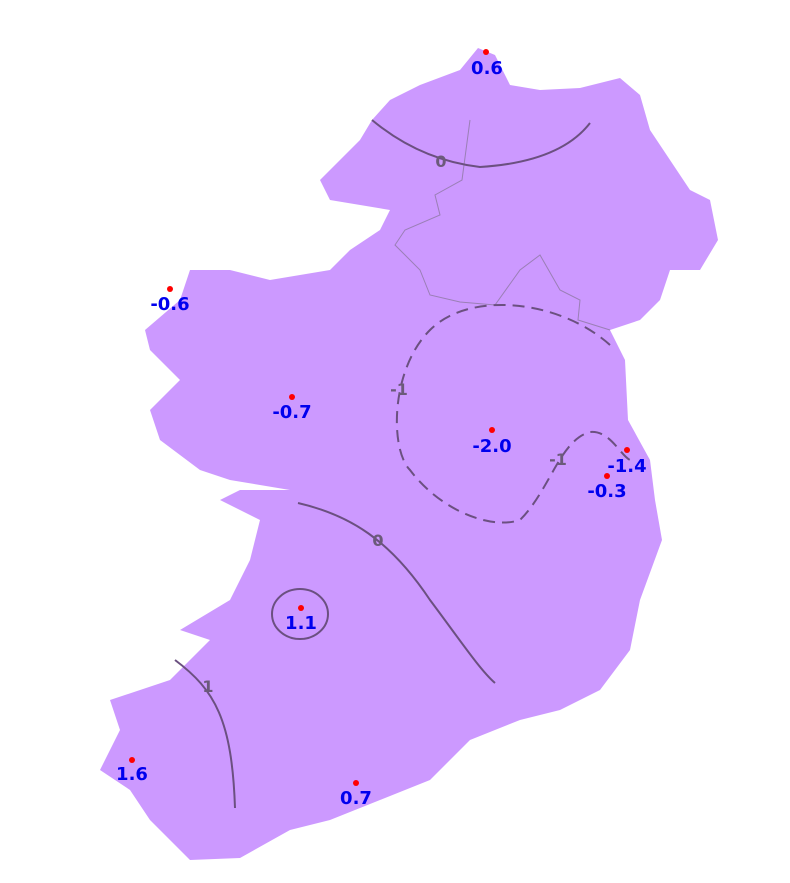 Image resolution: width=790 pixels, height=883 pixels. I want to click on station-value: 0.7, so click(356, 798).